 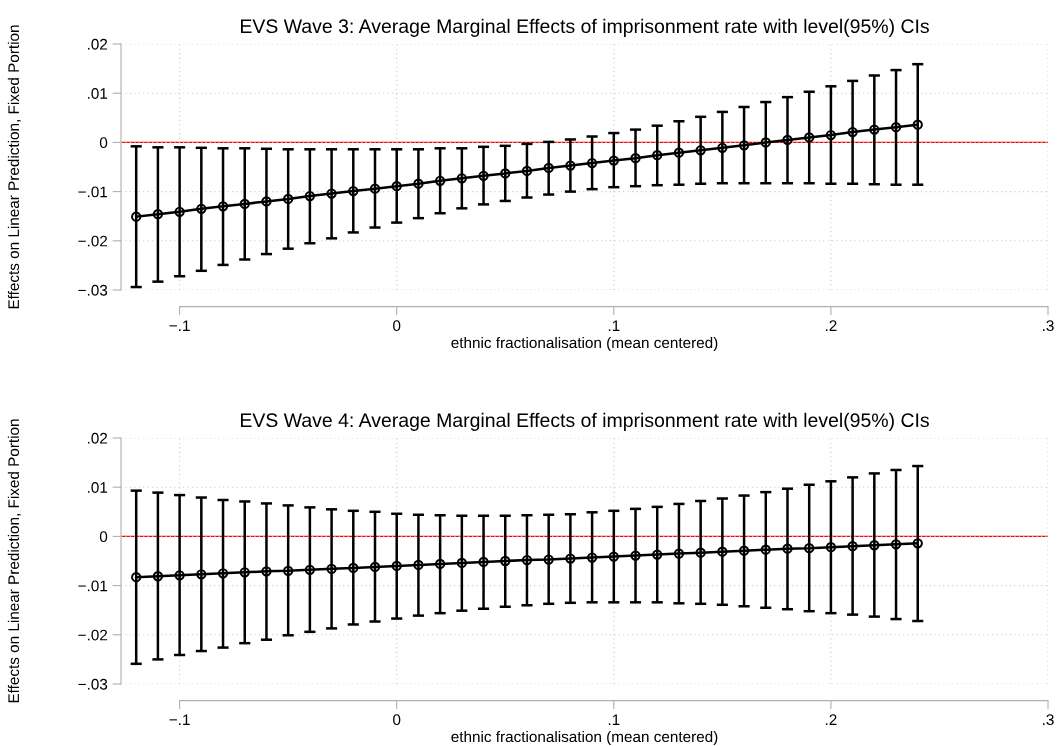 I want to click on y-tick-label: −.01, so click(x=93, y=586).